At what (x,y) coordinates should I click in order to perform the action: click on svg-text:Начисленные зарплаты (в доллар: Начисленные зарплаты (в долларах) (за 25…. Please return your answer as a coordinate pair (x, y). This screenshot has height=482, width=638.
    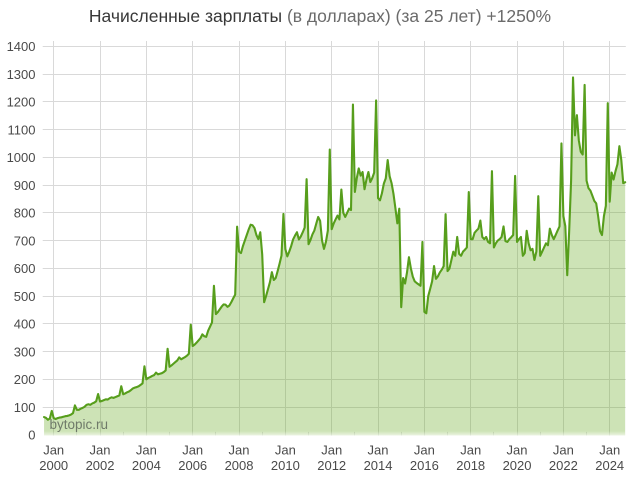
    Looking at the image, I should click on (320, 16).